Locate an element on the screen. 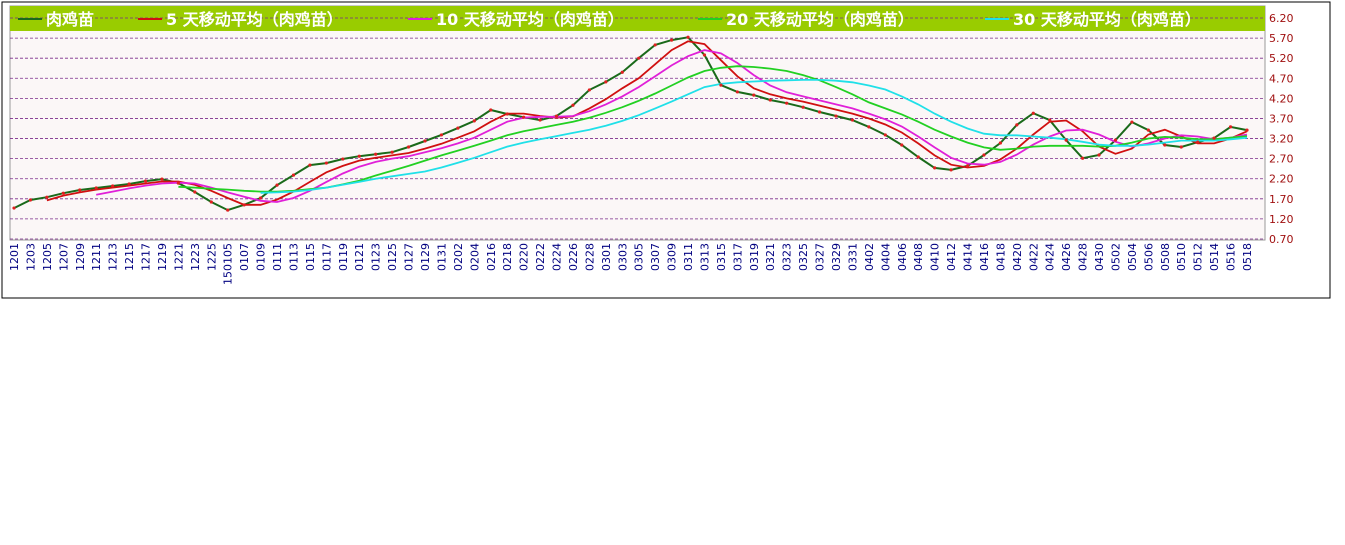 The image size is (1345, 545). x-tick-label: 0408 is located at coordinates (918, 257).